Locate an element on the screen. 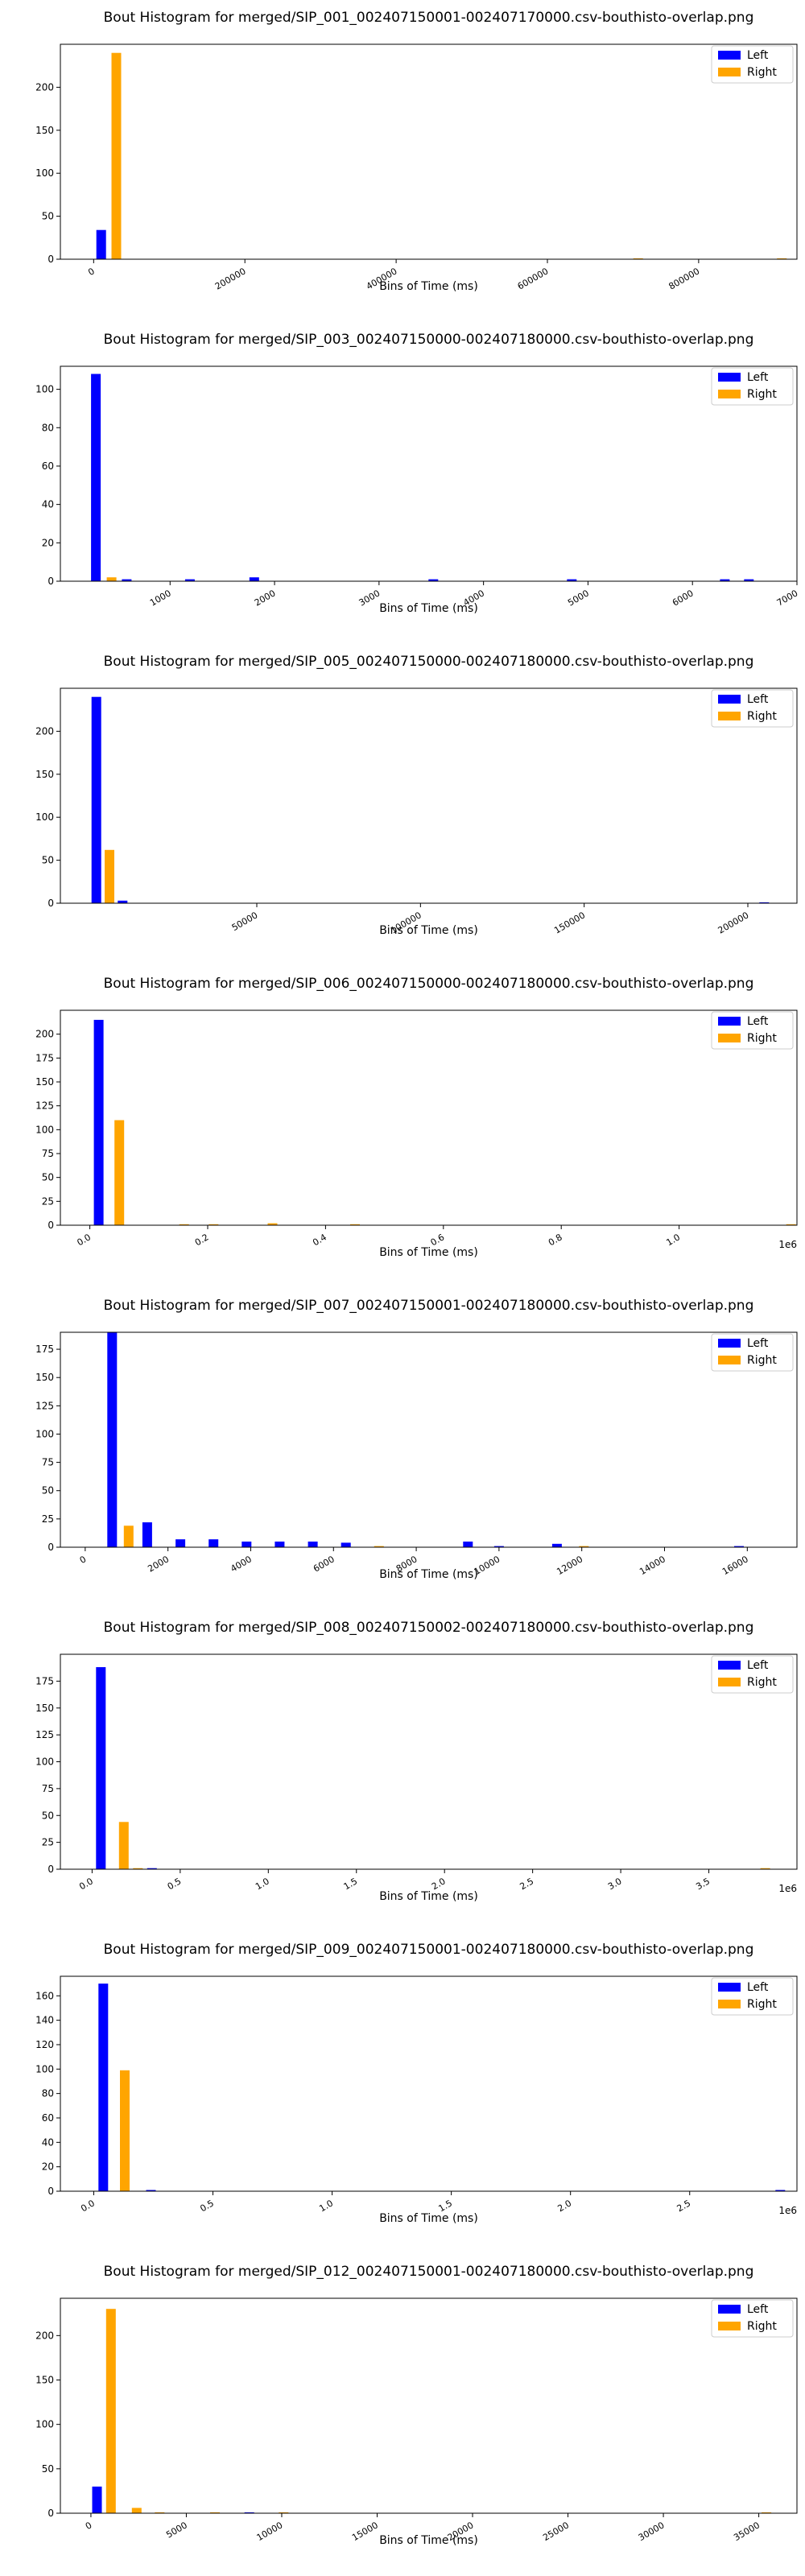  x-tick-label: 600000 is located at coordinates (533, 278).